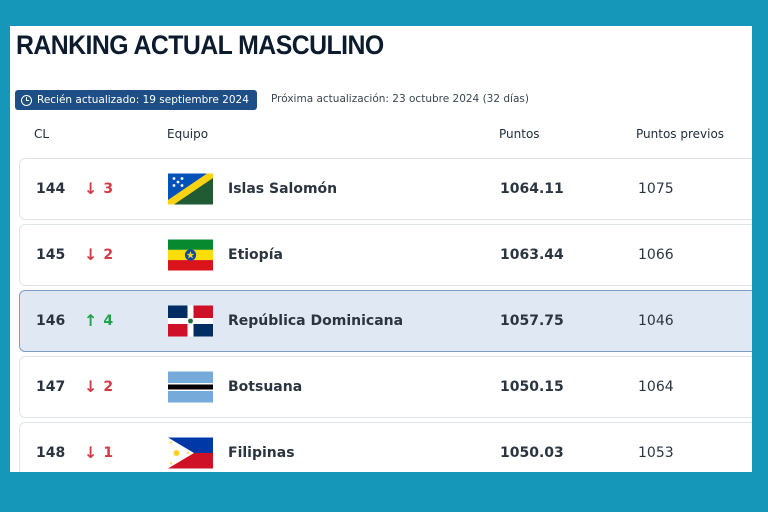 This screenshot has height=512, width=768. I want to click on points-value: 1057.75, so click(532, 321).